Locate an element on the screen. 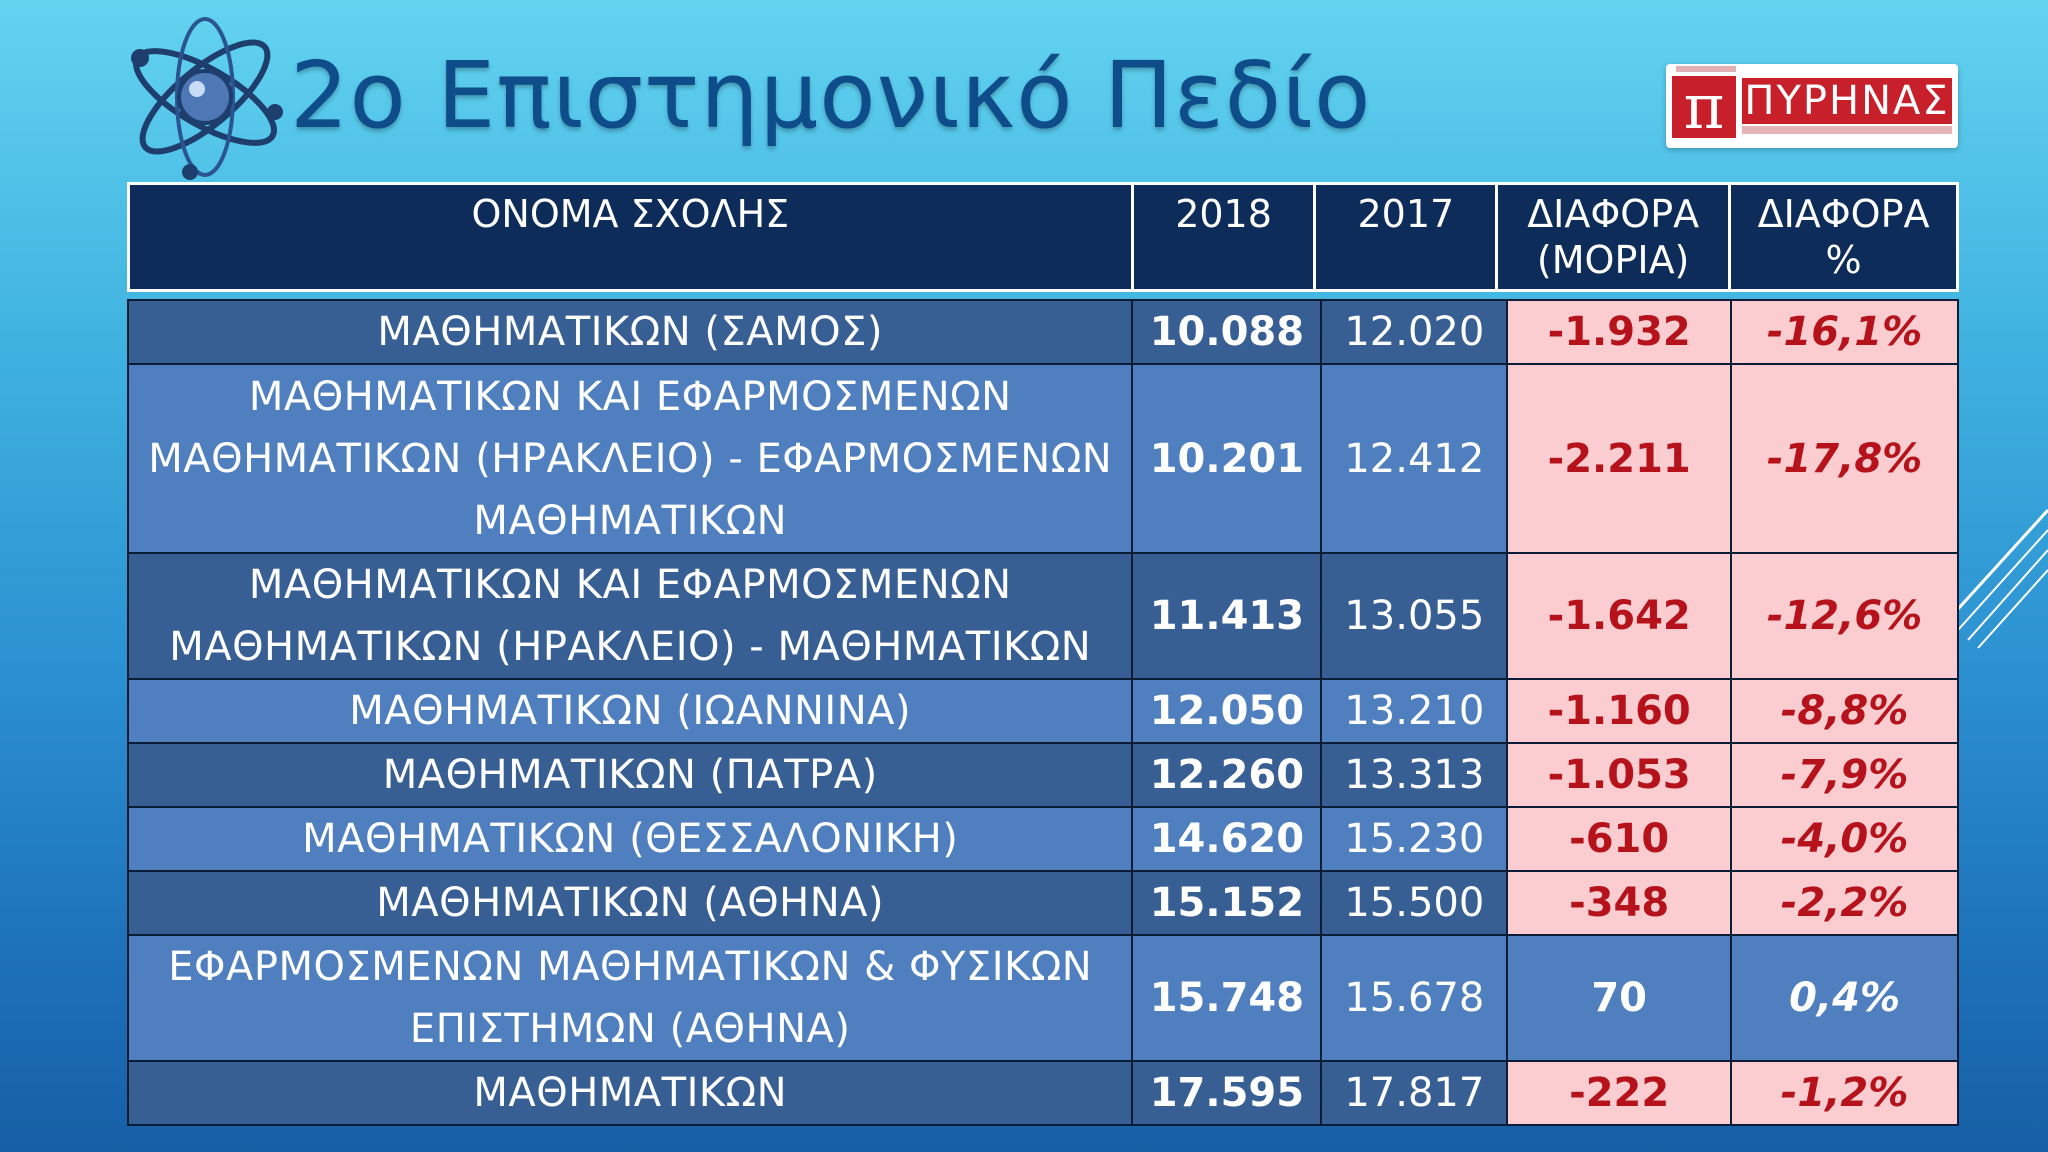  header-2017: 2017 is located at coordinates (1406, 237).